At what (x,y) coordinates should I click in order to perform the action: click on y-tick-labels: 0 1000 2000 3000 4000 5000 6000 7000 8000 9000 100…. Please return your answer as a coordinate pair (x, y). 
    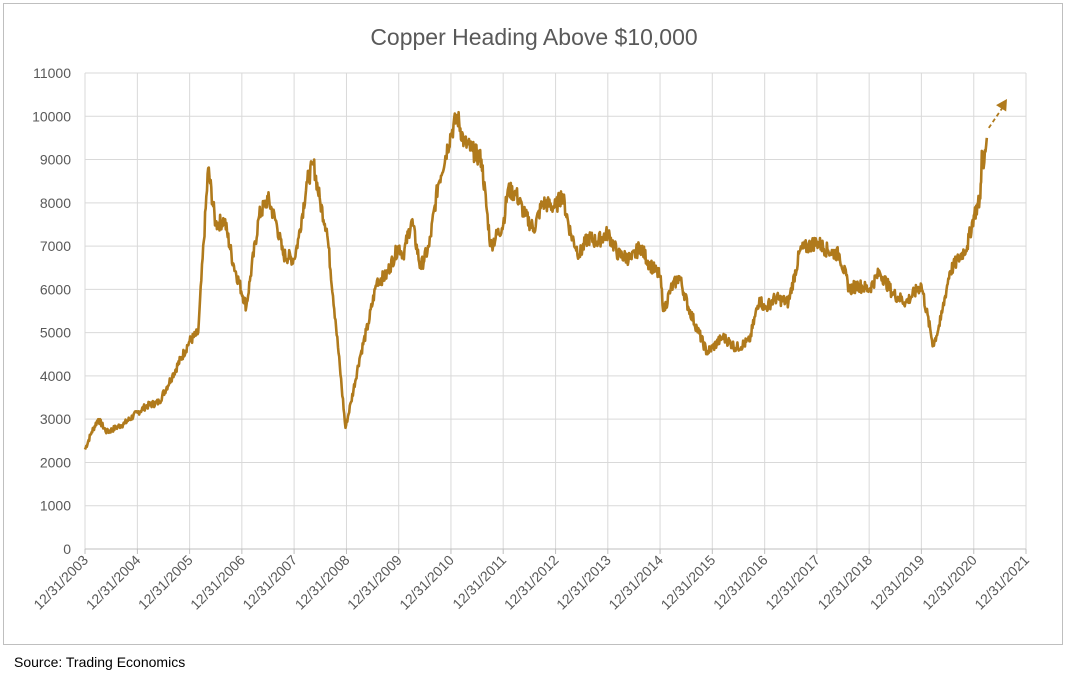
    Looking at the image, I should click on (51, 311).